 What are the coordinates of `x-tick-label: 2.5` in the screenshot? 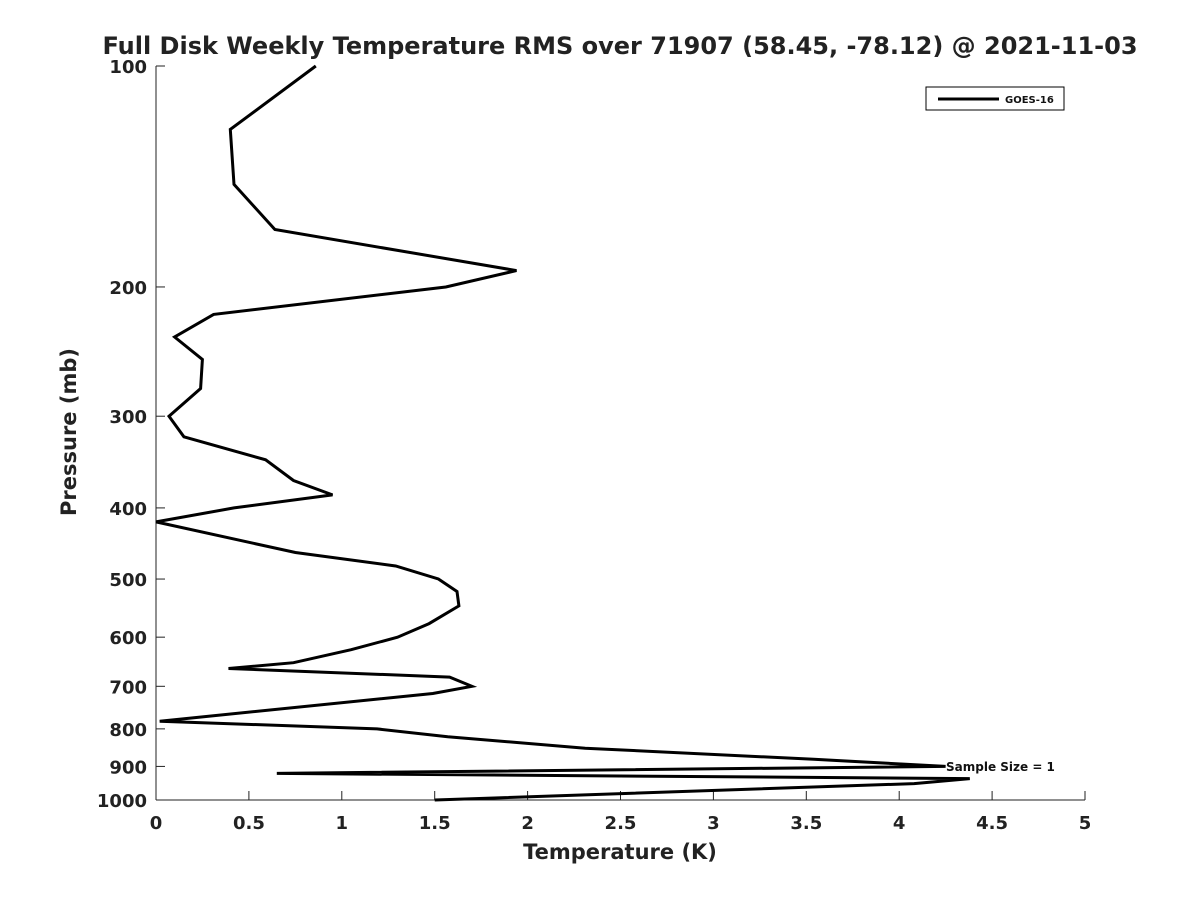 It's located at (621, 823).